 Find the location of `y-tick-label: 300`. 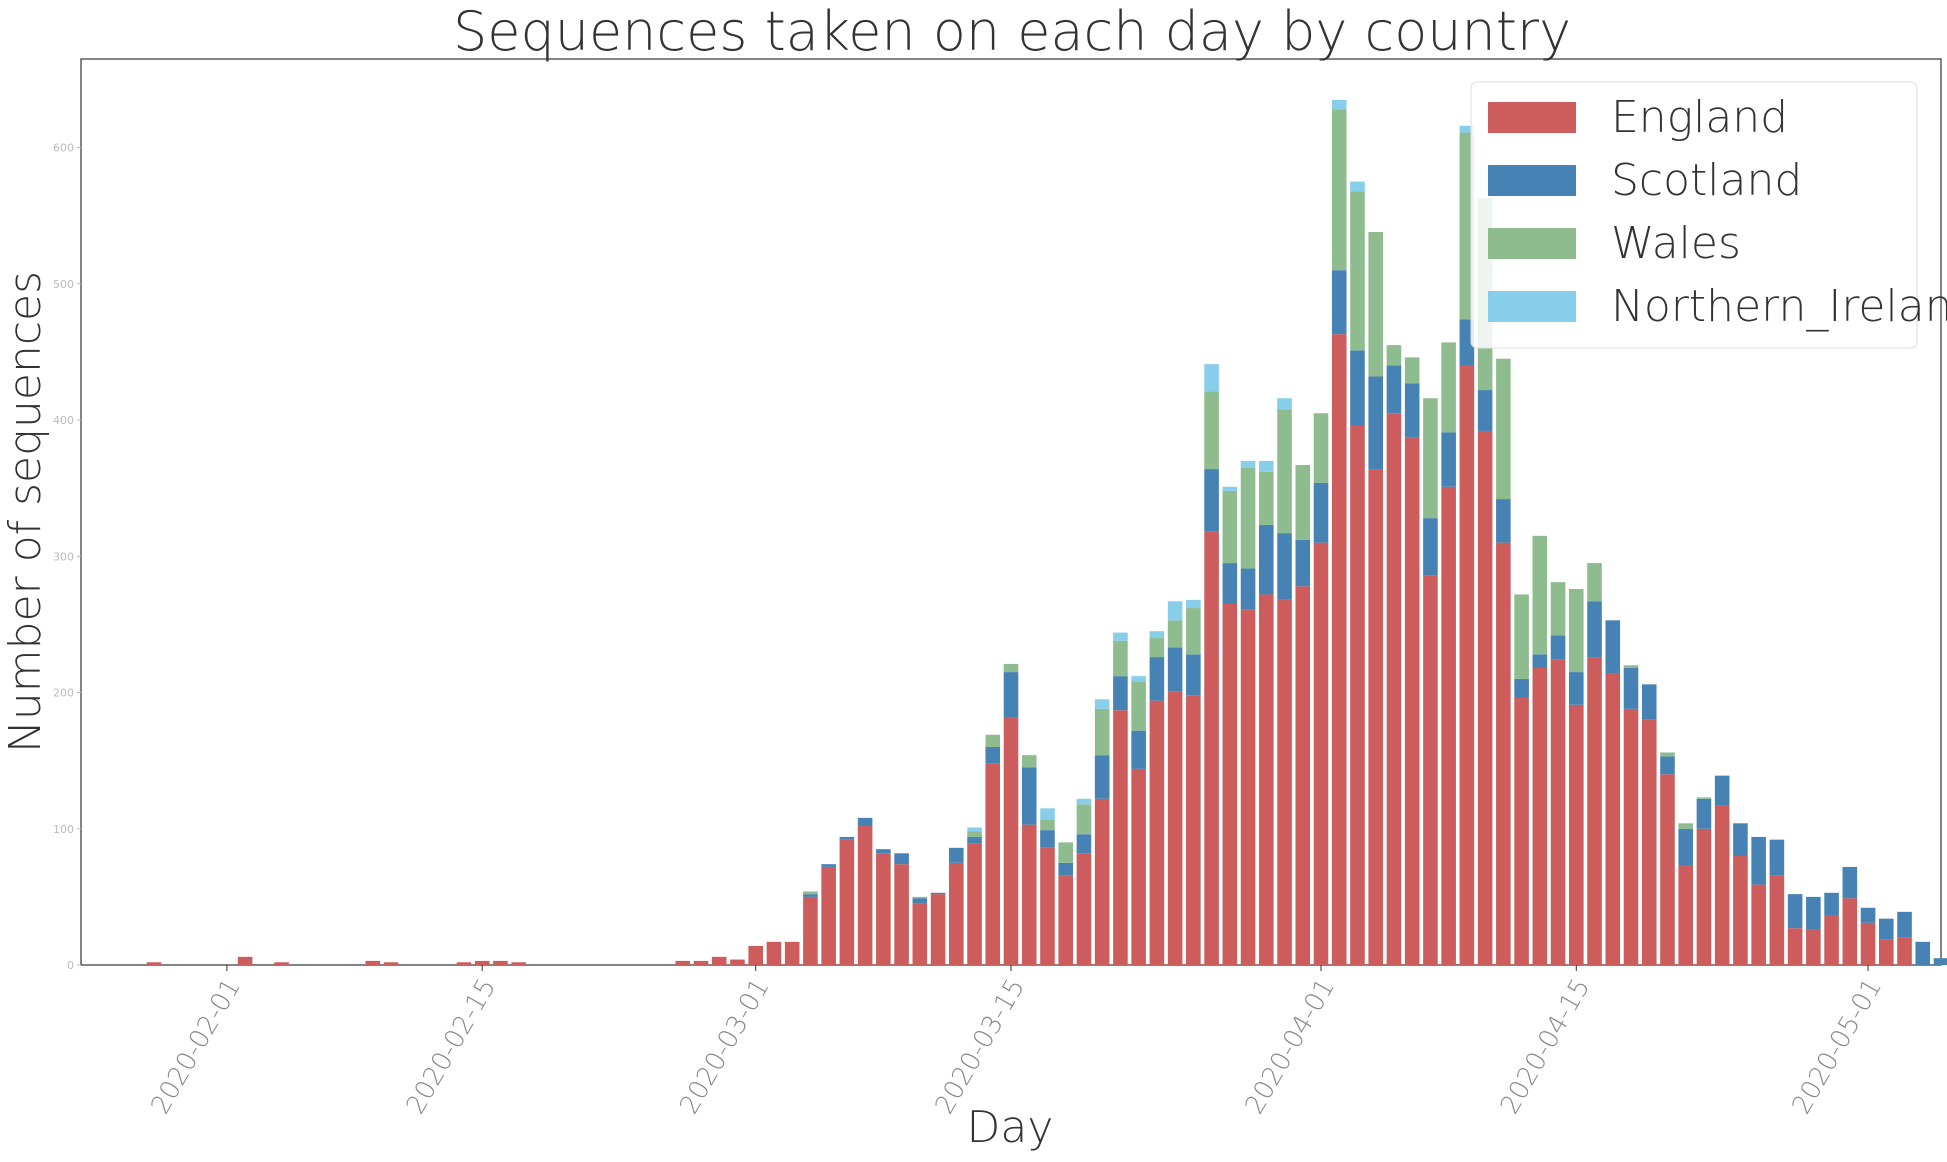

y-tick-label: 300 is located at coordinates (63, 556).